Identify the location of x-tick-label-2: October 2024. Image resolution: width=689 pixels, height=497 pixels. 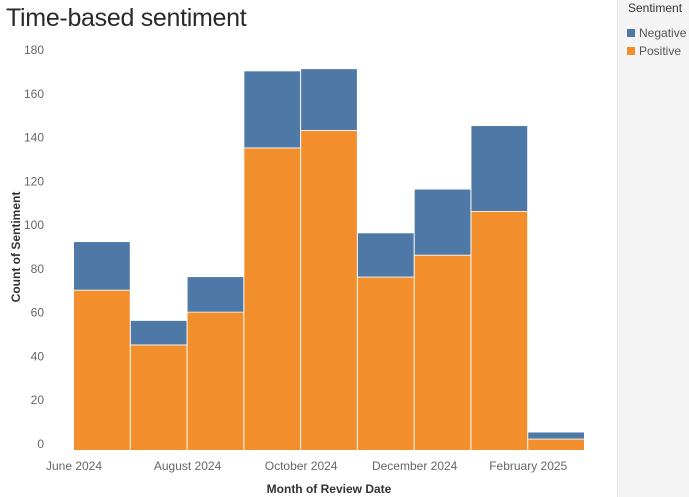
(301, 466).